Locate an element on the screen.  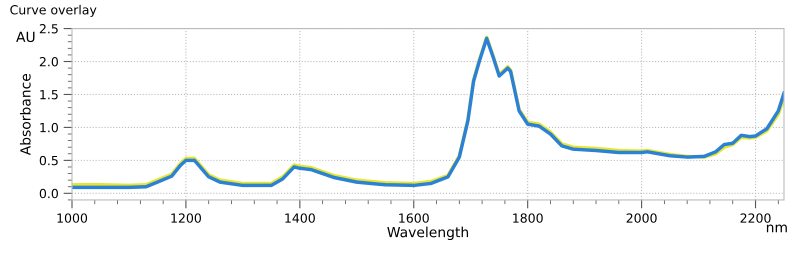
y-tick-label: 0.5 is located at coordinates (49, 161).